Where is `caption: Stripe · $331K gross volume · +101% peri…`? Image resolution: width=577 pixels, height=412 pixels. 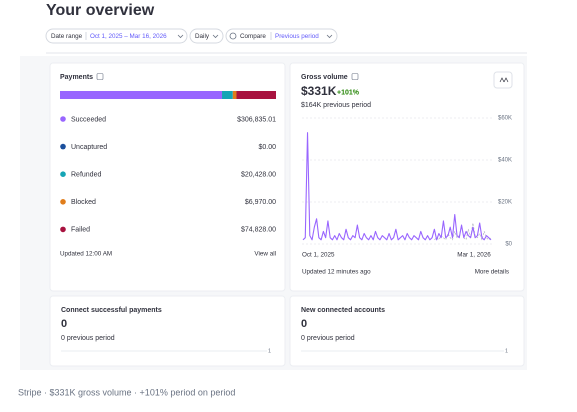
caption: Stripe · $331K gross volume · +101% peri… is located at coordinates (126, 392).